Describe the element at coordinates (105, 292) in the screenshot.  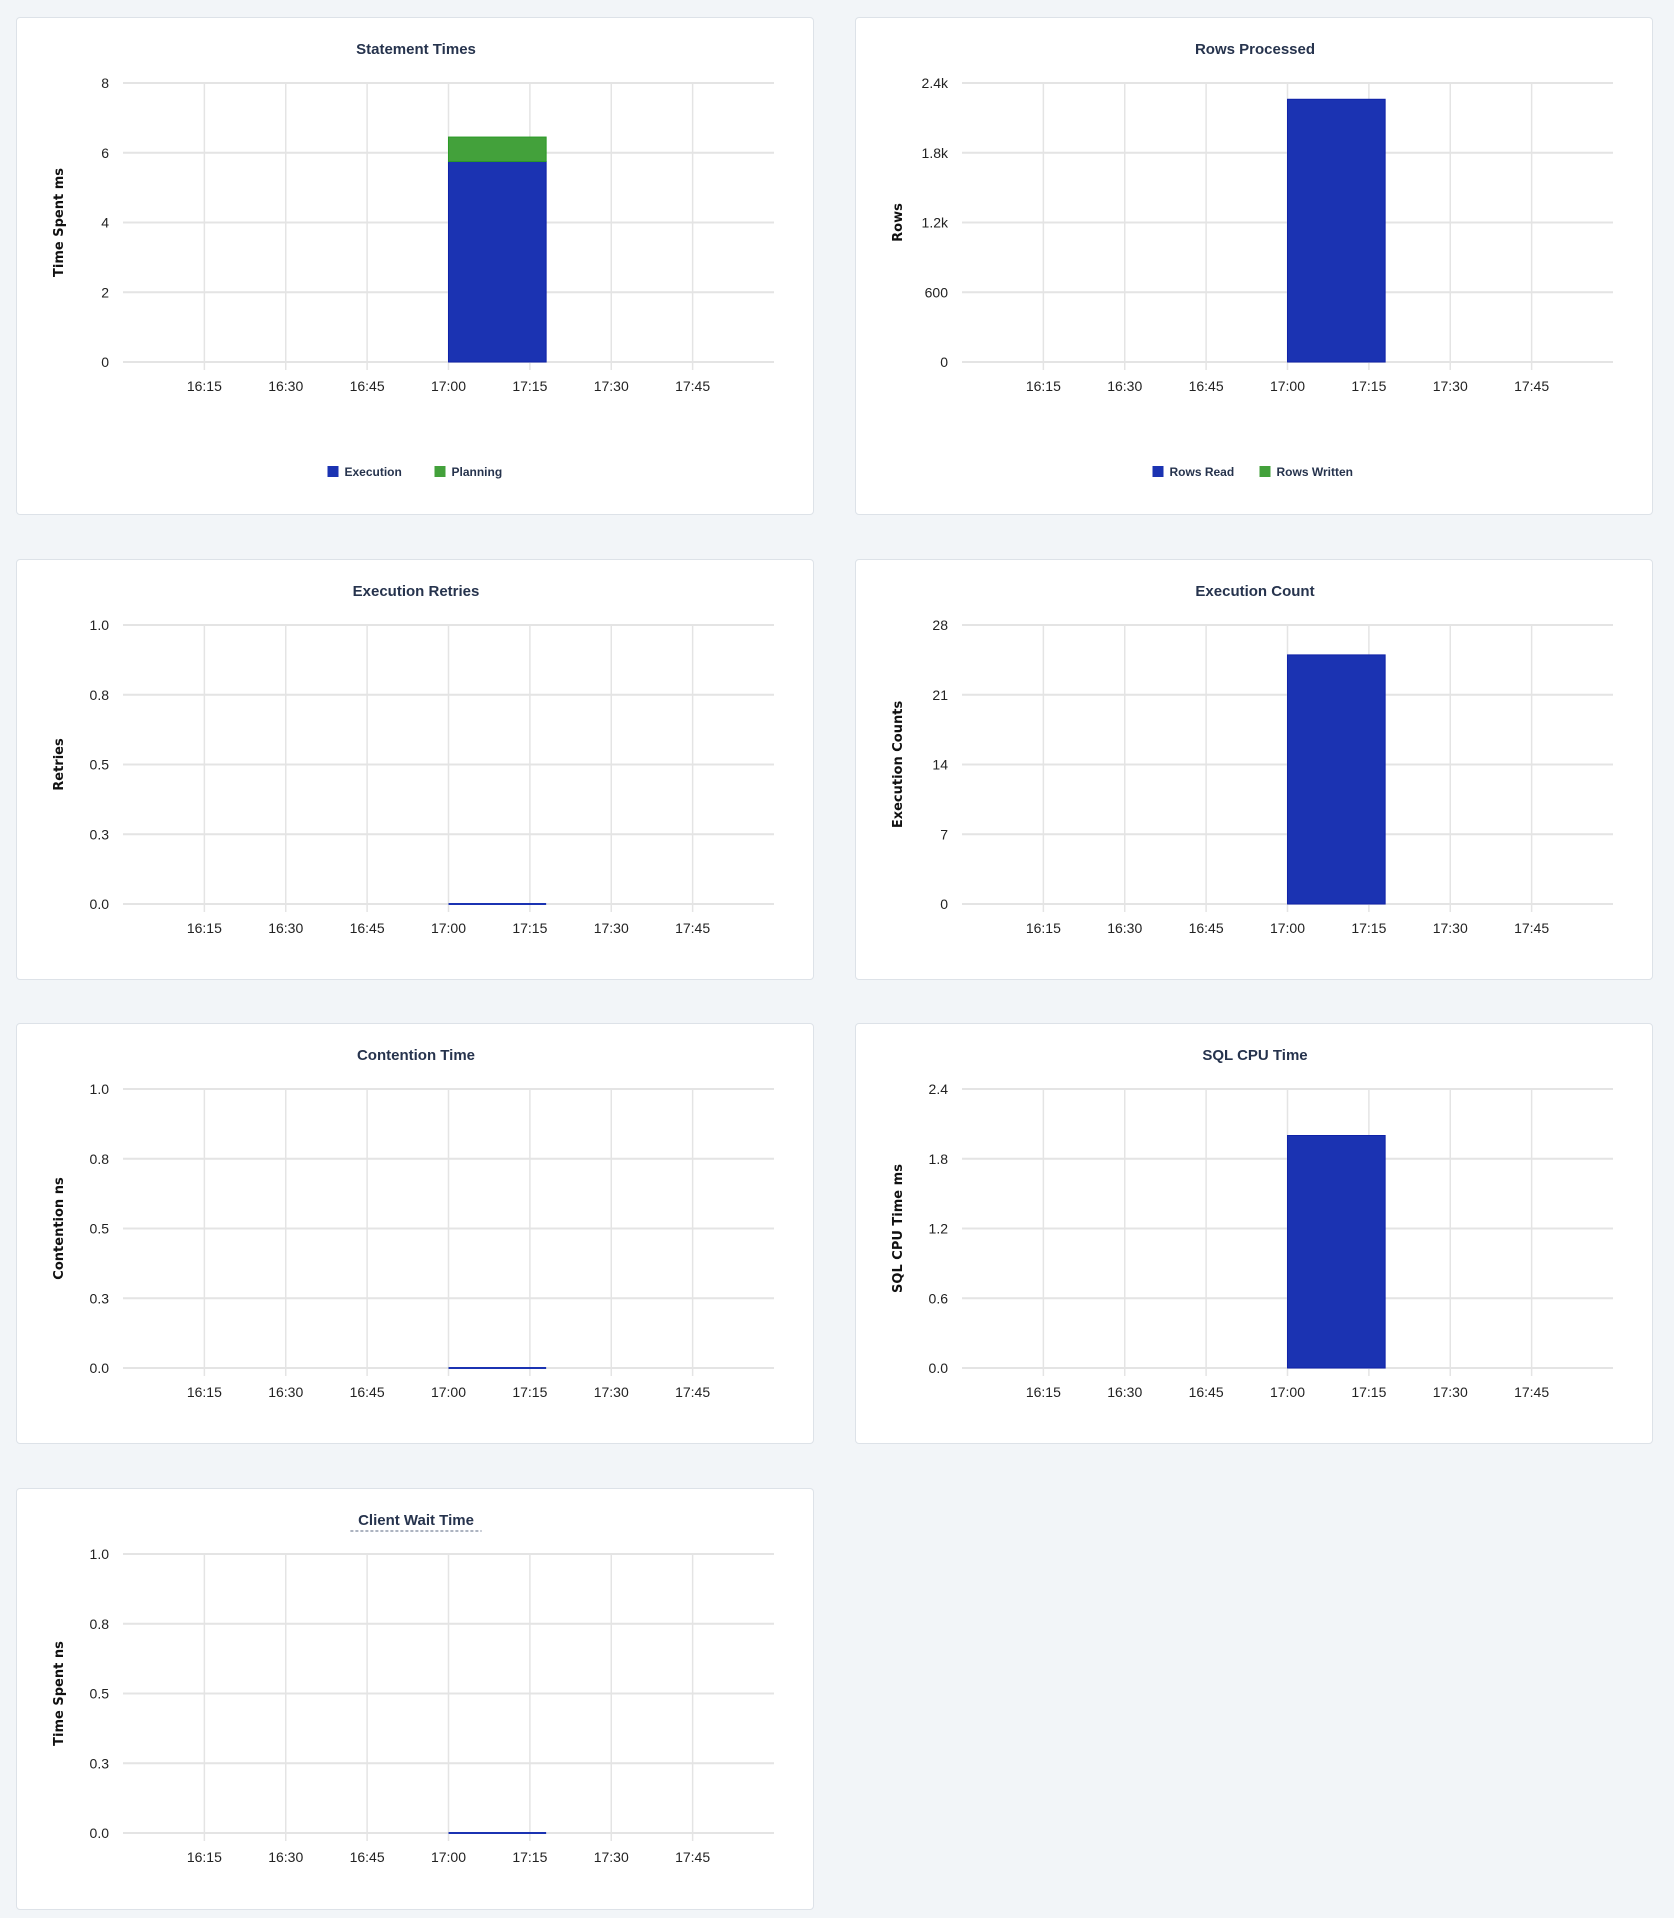
I see `y-tick-label: 2` at that location.